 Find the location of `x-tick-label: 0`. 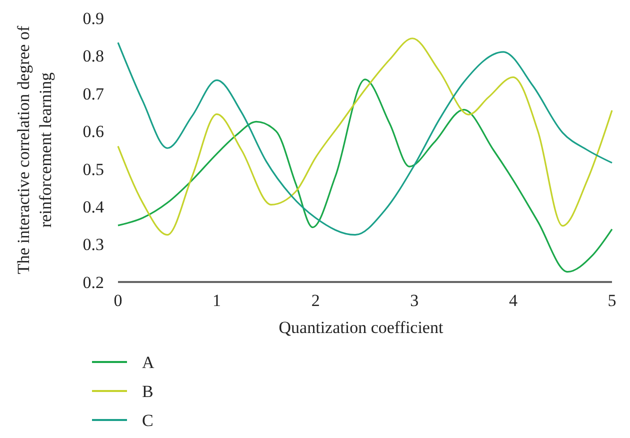

x-tick-label: 0 is located at coordinates (118, 300).